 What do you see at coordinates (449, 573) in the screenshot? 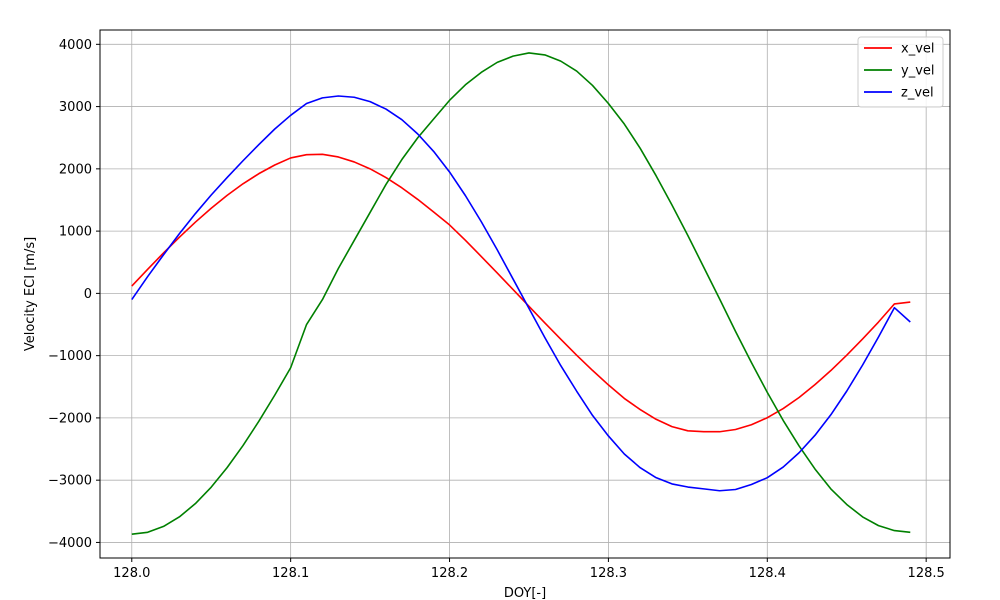
I see `x-tick-label: 128.2` at bounding box center [449, 573].